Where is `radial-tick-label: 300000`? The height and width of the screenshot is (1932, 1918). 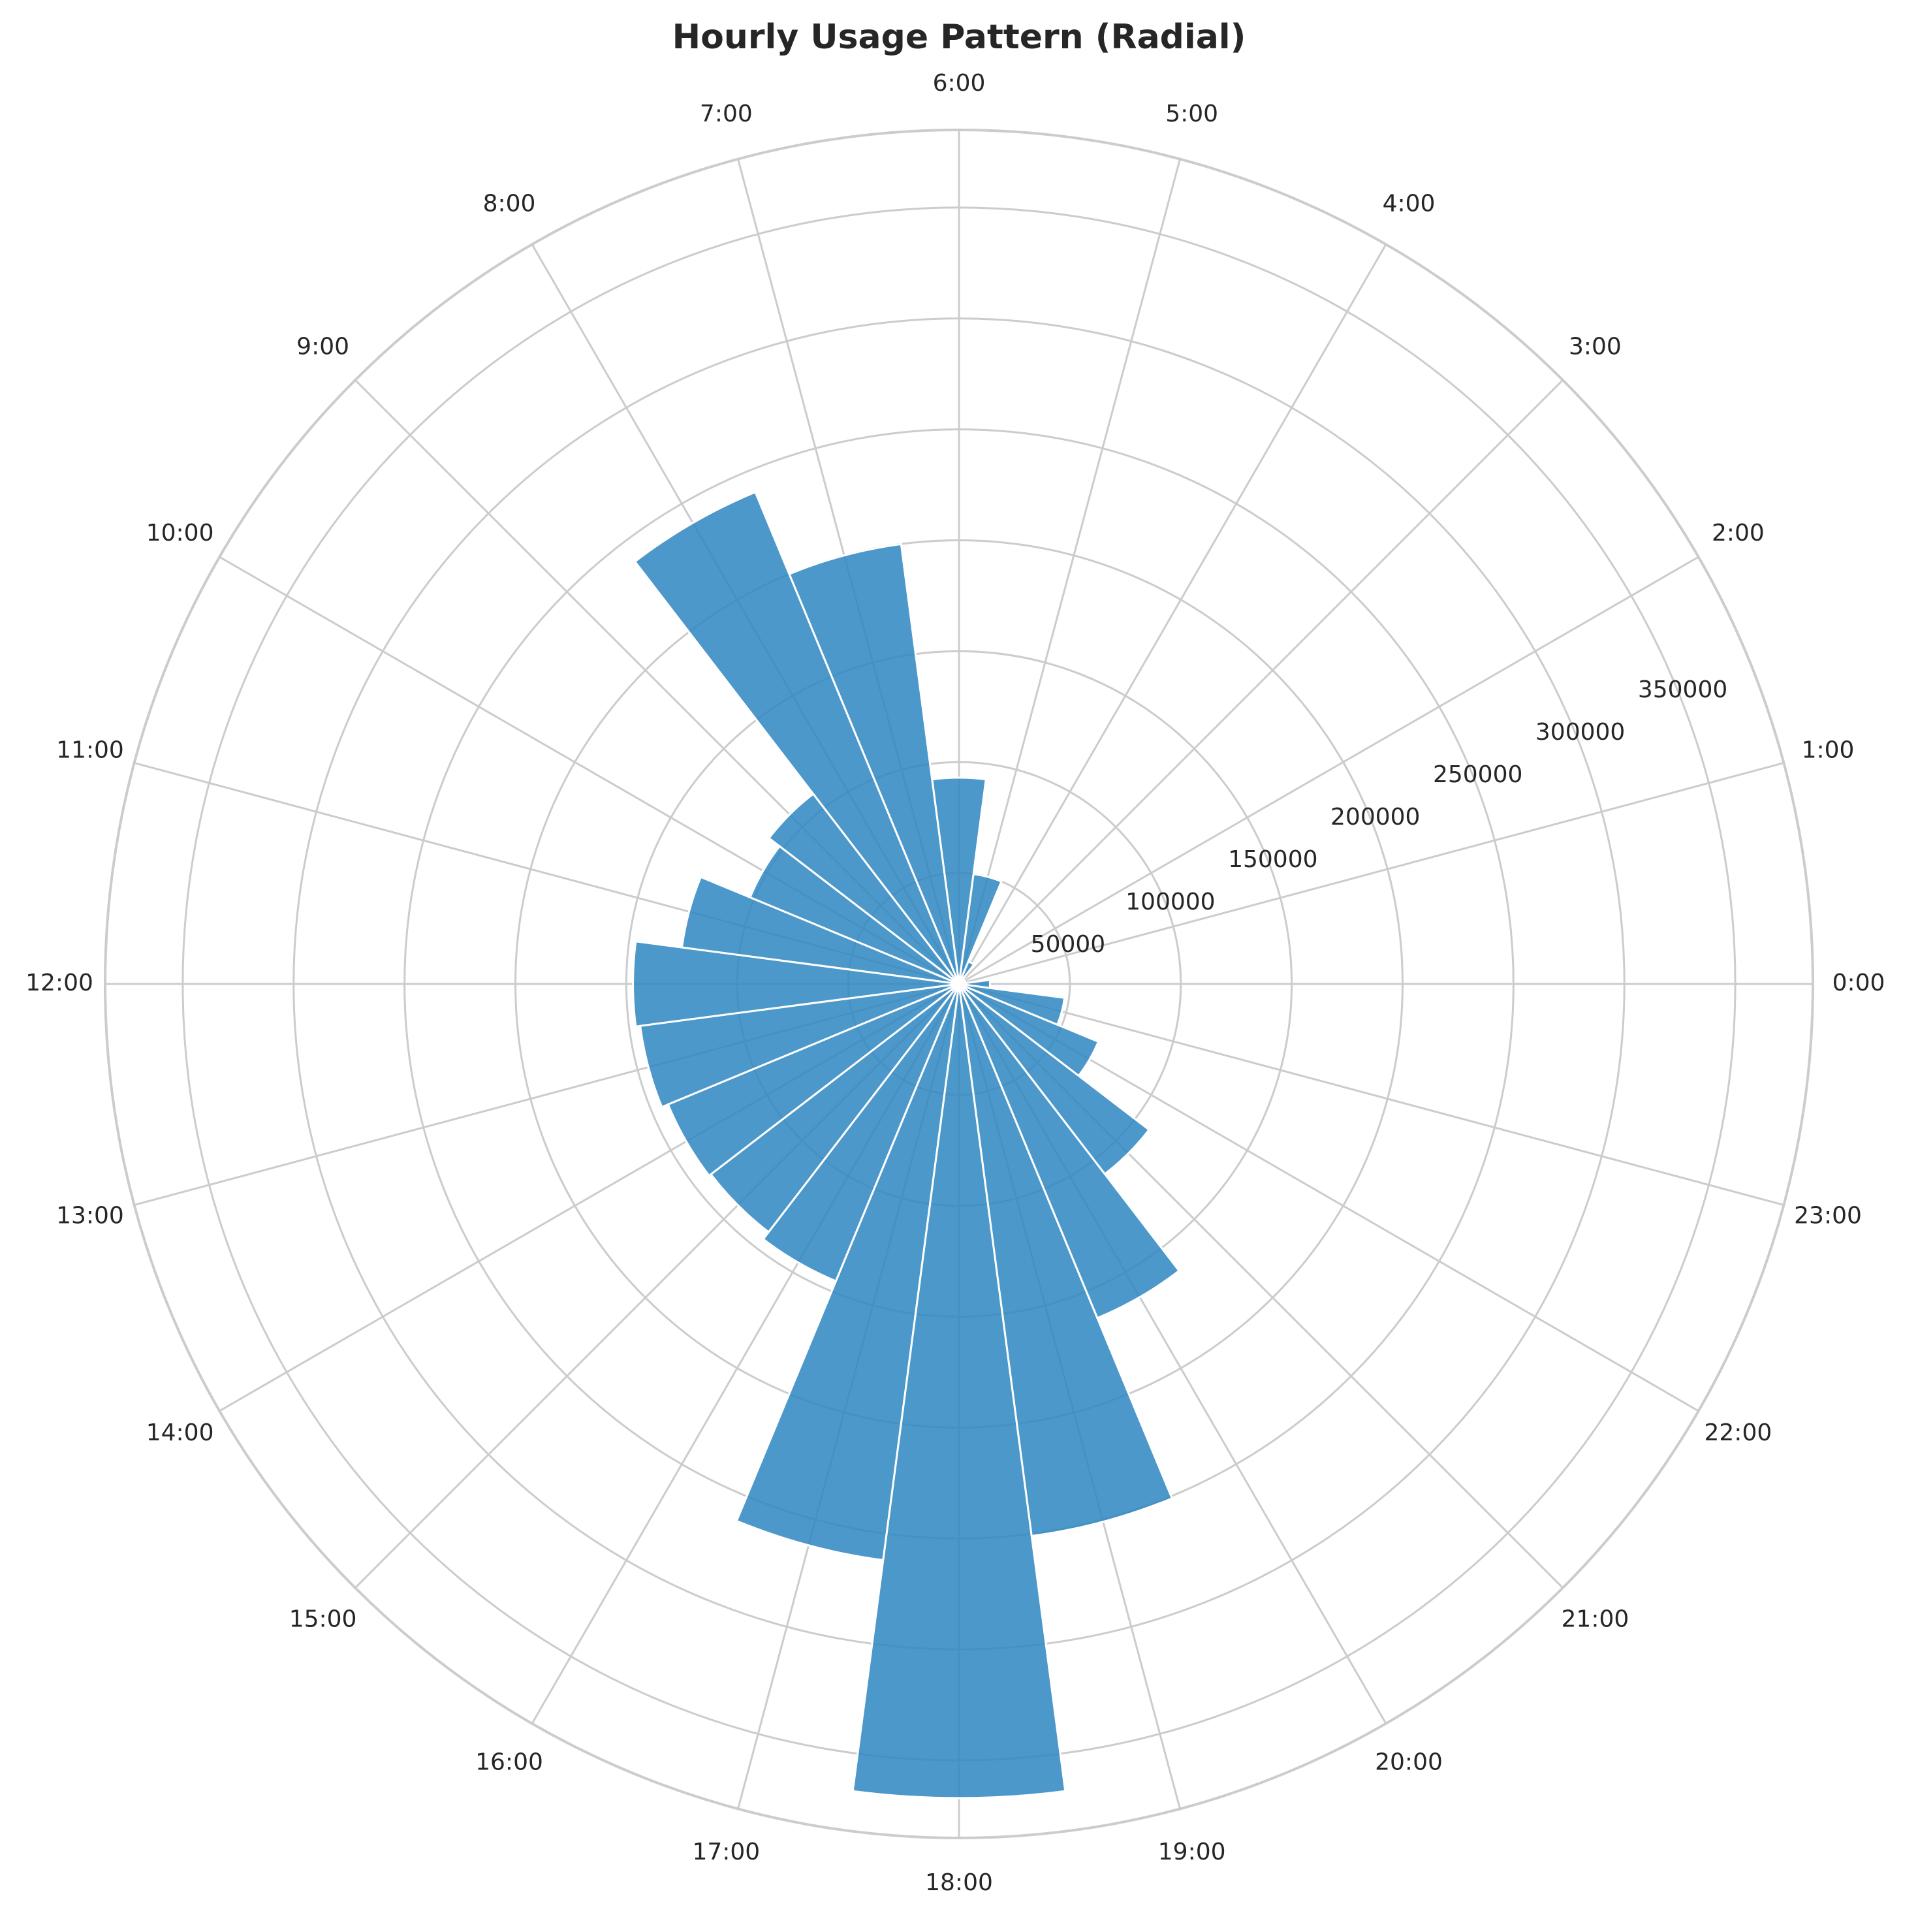
radial-tick-label: 300000 is located at coordinates (1580, 732).